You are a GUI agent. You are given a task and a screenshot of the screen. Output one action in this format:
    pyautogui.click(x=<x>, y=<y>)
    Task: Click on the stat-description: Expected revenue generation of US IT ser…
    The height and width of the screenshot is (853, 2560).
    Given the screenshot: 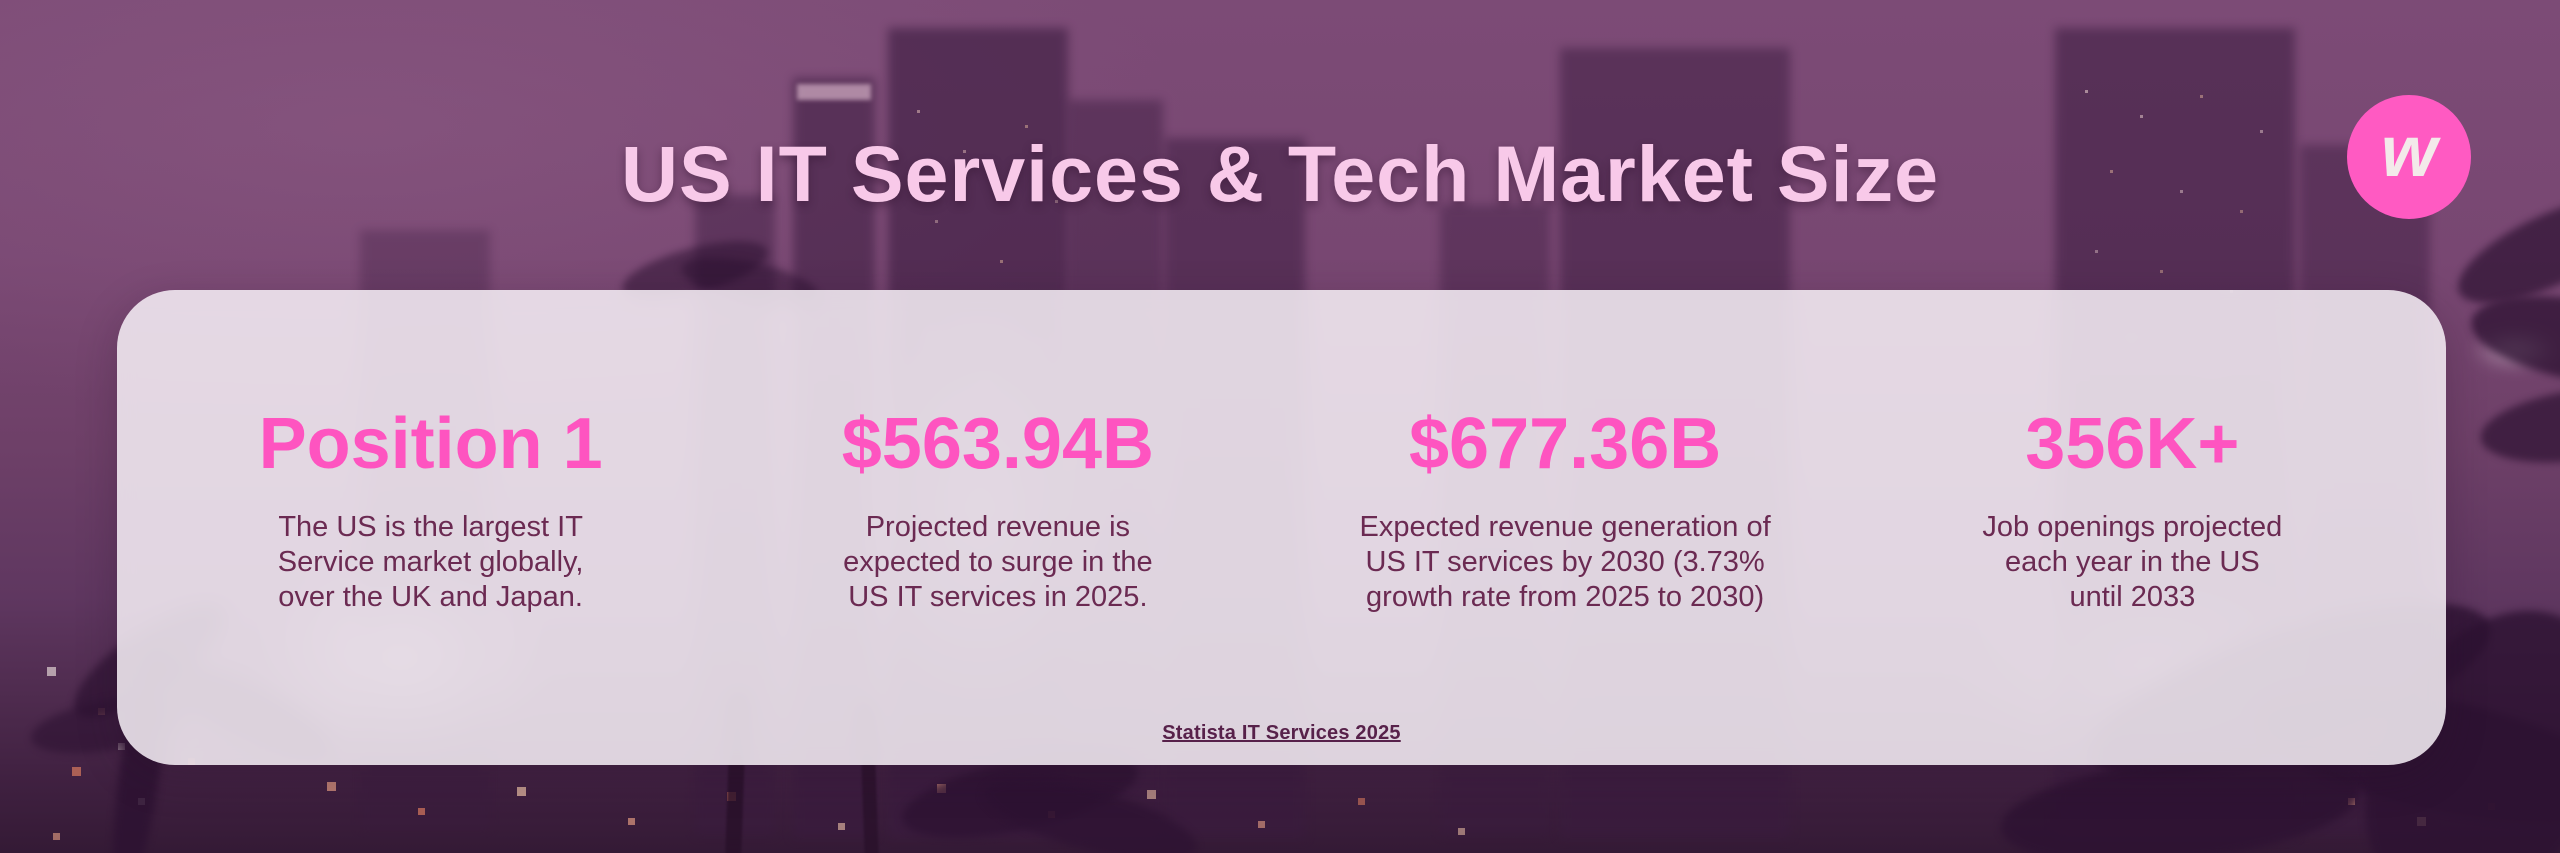 What is the action you would take?
    pyautogui.click(x=1565, y=562)
    